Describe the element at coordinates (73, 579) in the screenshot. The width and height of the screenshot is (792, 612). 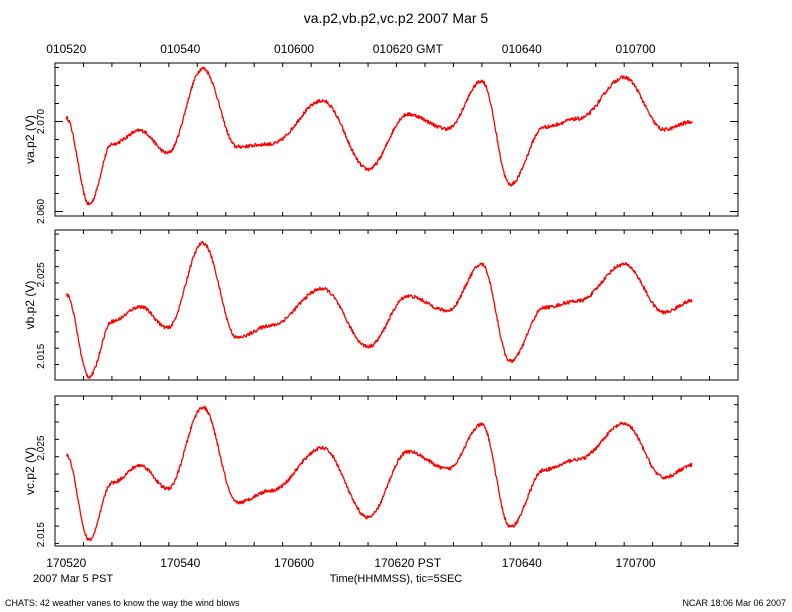
I see `date-label: 2007 Mar 5 PST` at that location.